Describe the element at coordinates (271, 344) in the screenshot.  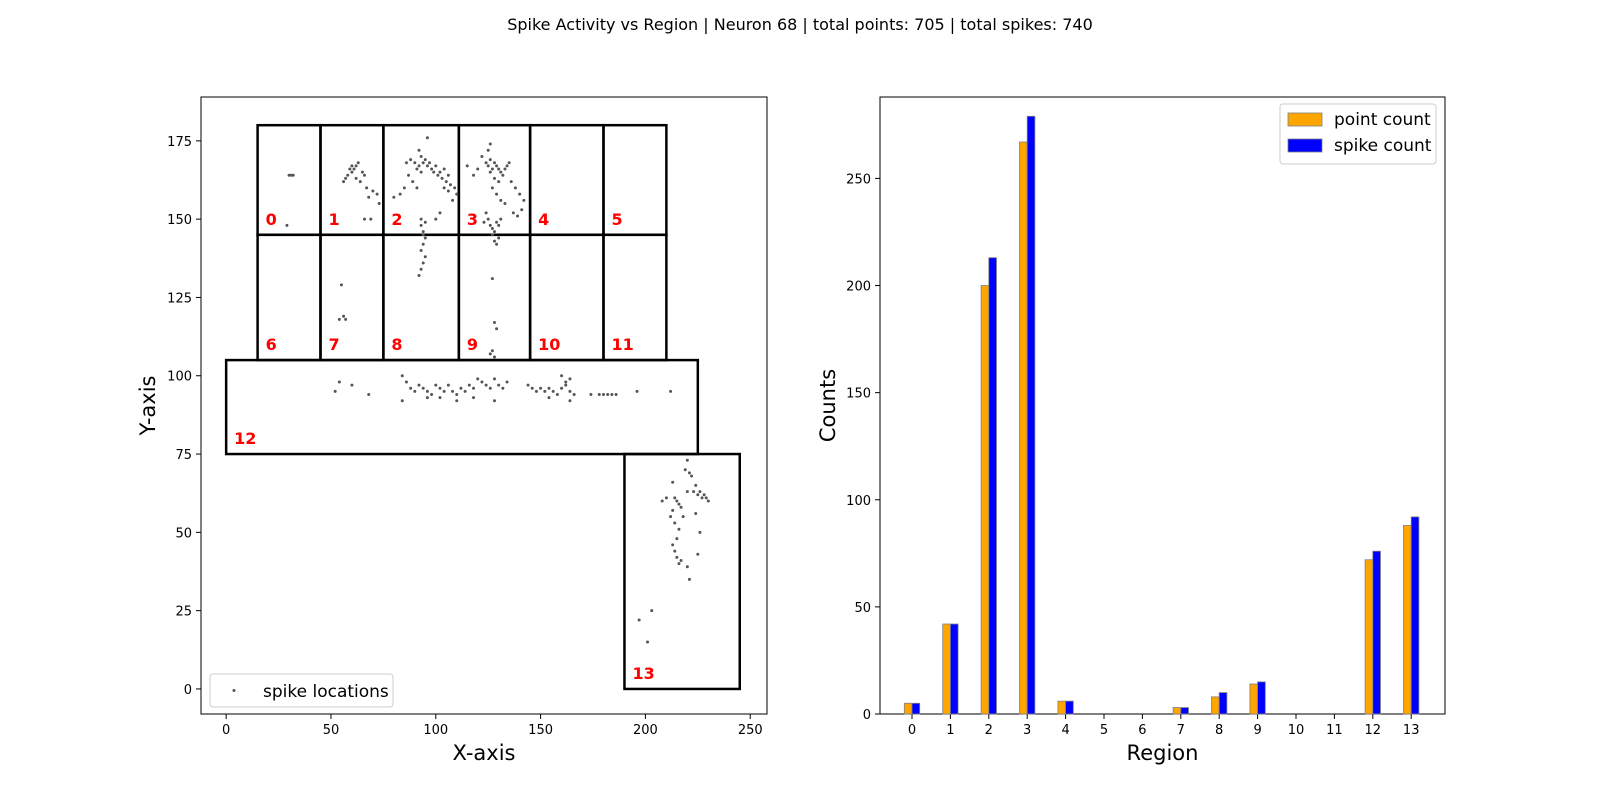
I see `region-label: 6` at that location.